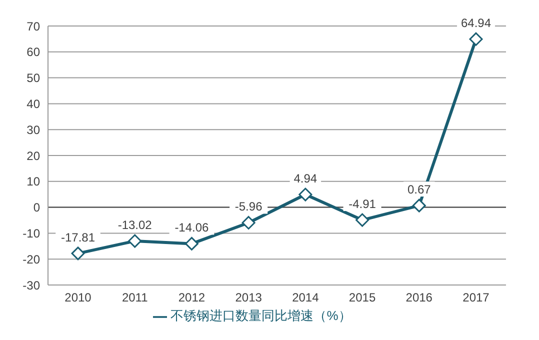  I want to click on y-tick-label: -30, so click(31, 285).